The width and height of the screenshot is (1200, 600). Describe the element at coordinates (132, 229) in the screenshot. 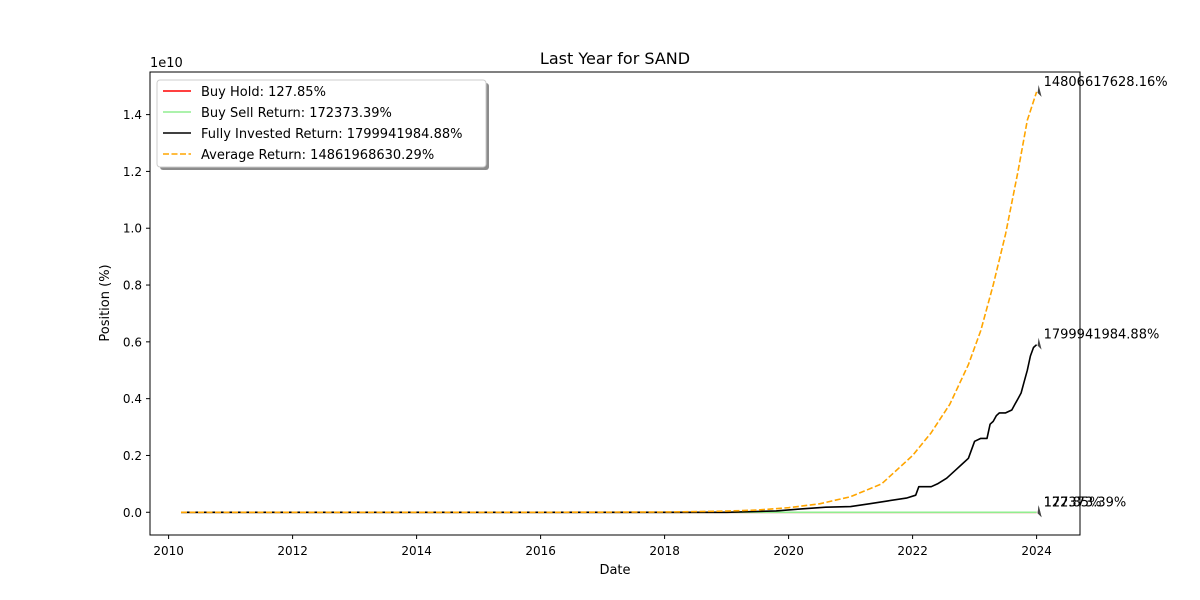

I see `y-tick-label: 1.0` at that location.